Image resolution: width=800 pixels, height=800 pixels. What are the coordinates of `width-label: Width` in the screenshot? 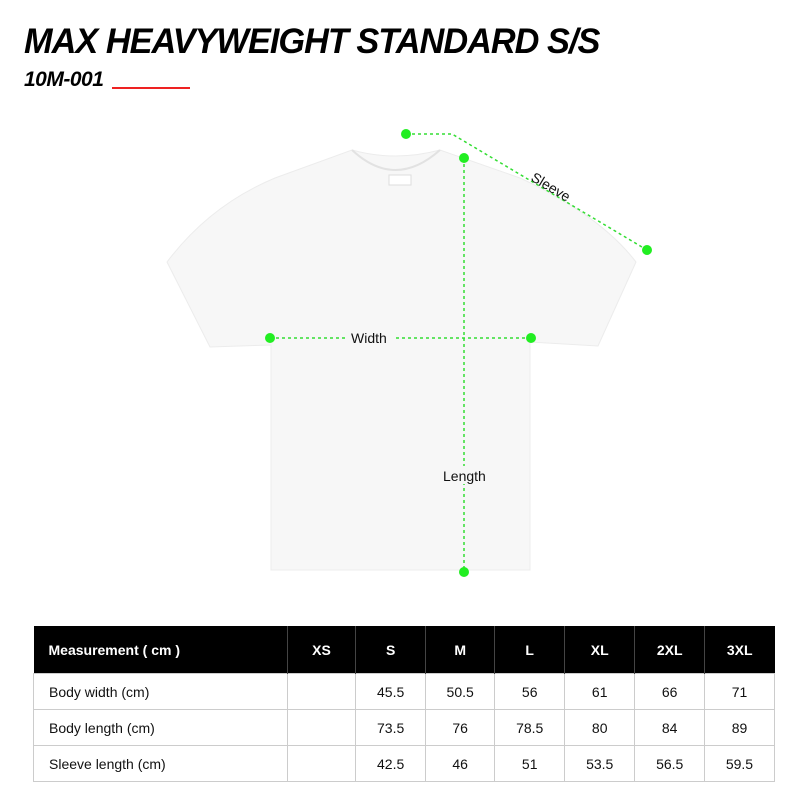 It's located at (369, 338).